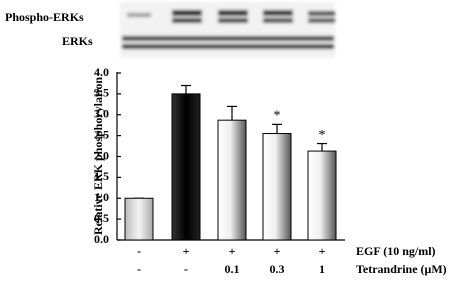  Describe the element at coordinates (277, 269) in the screenshot. I see `condition-label: 0.3` at that location.